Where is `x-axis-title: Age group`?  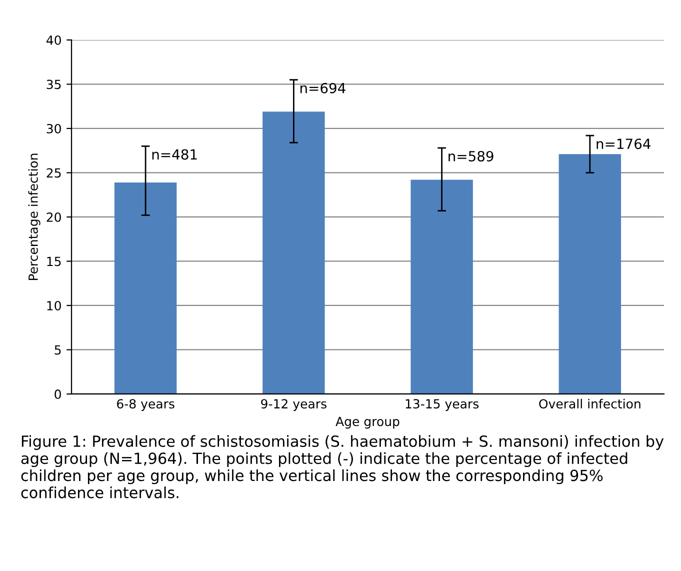
x-axis-title: Age group is located at coordinates (368, 422).